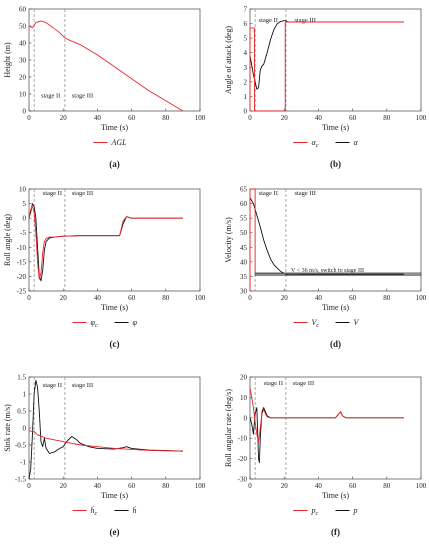 The width and height of the screenshot is (429, 550). Describe the element at coordinates (246, 10) in the screenshot. I see `y-tick-label: 7` at that location.